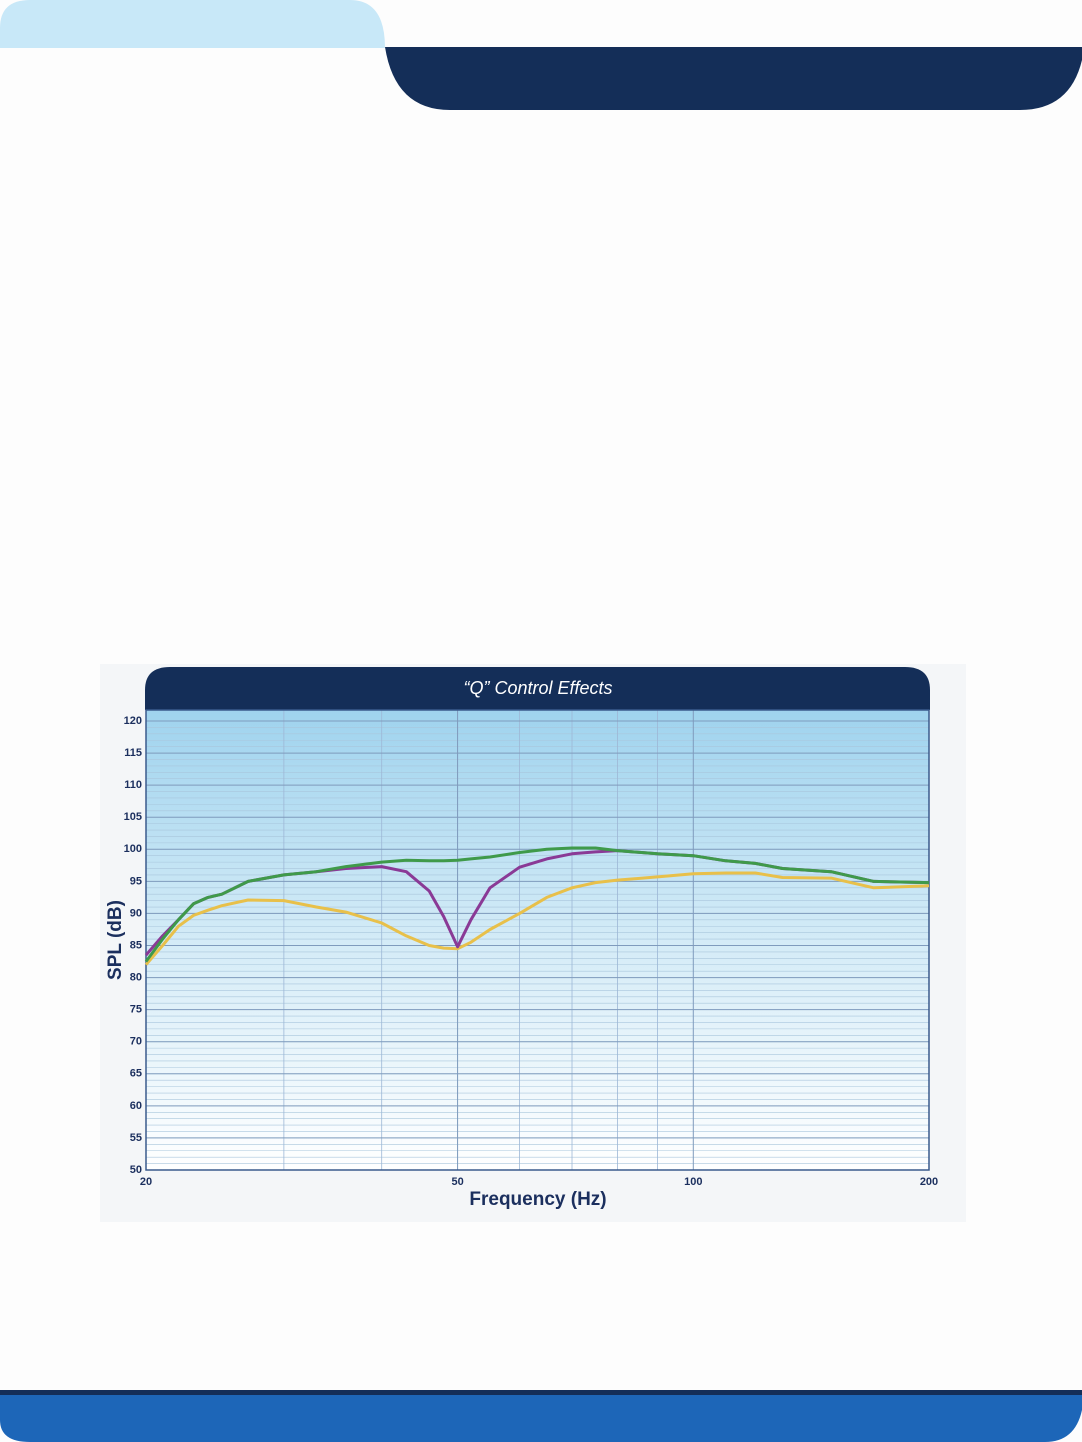  What do you see at coordinates (136, 1106) in the screenshot?
I see `y-tick-label: 60` at bounding box center [136, 1106].